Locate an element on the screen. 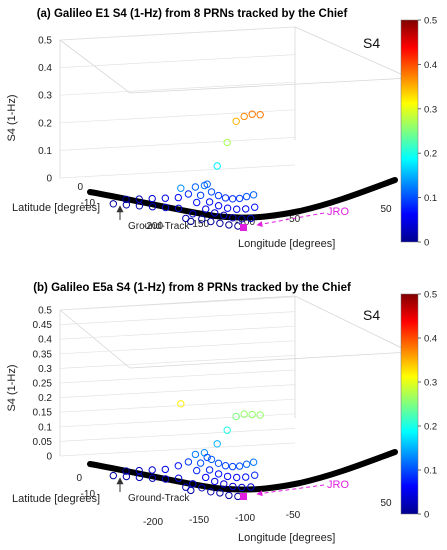 This screenshot has width=447, height=550. panel-b-colorbar-tick-3: 0.3 is located at coordinates (430, 383).